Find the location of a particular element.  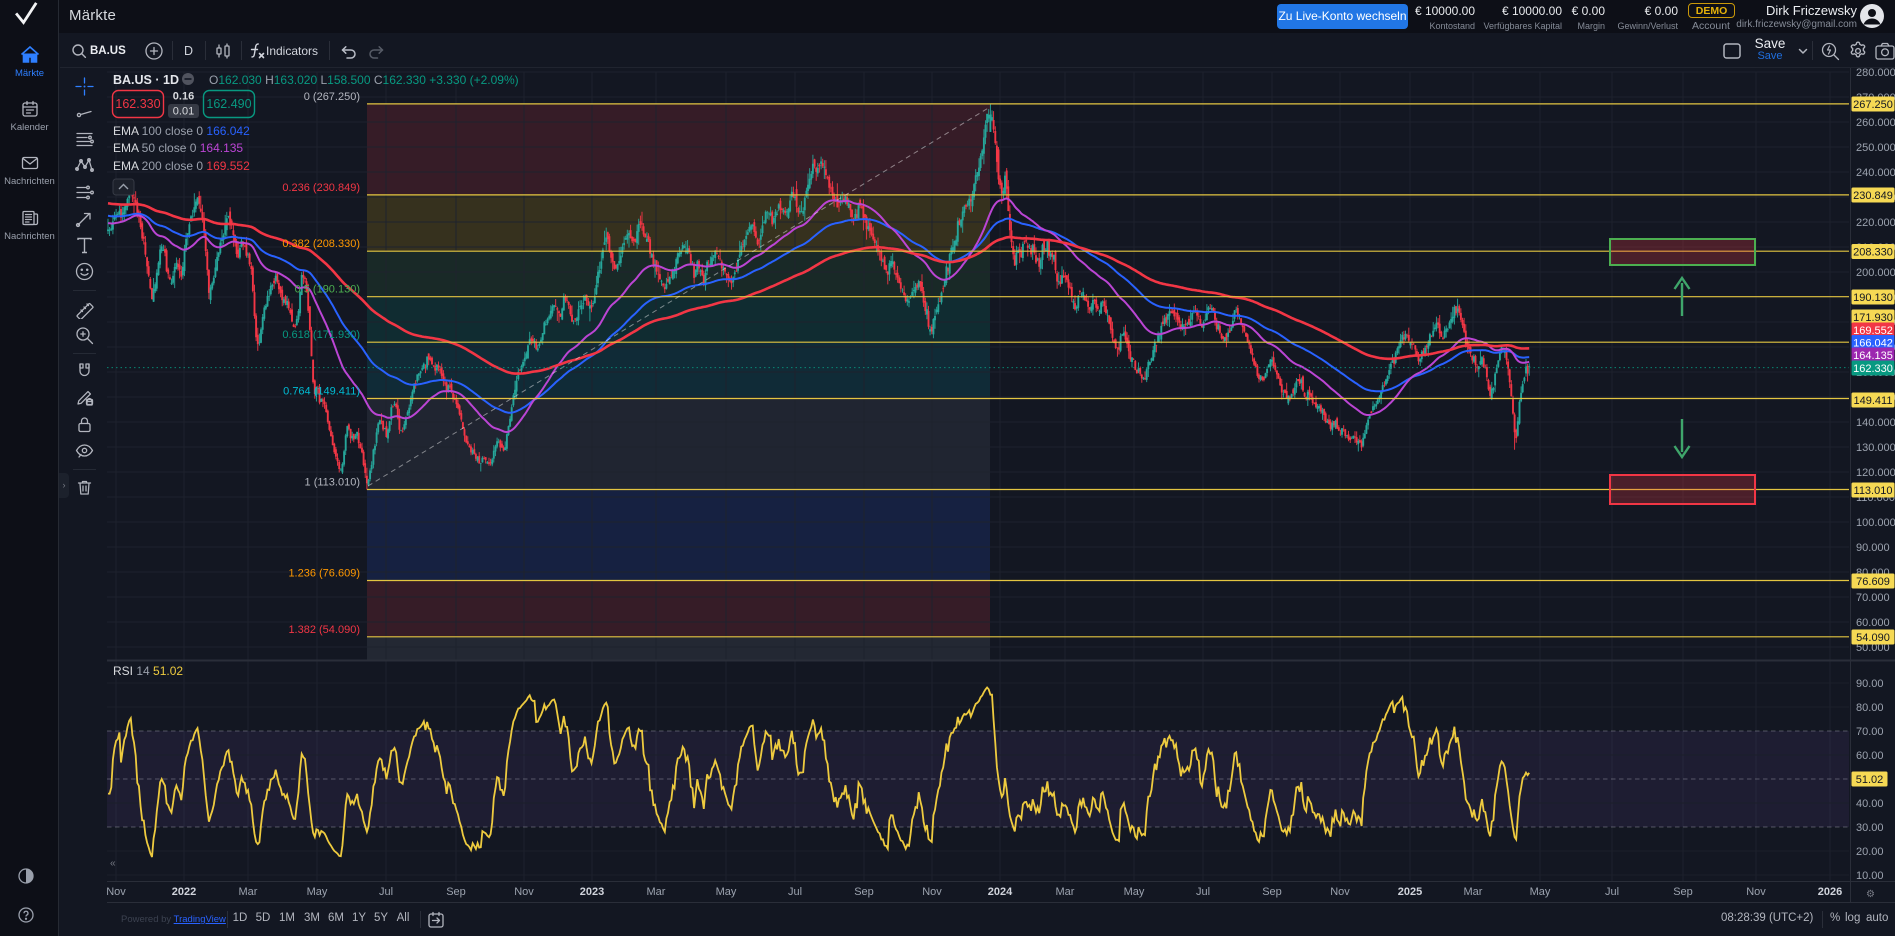

svg-text: 220.000 is located at coordinates (1875, 223).